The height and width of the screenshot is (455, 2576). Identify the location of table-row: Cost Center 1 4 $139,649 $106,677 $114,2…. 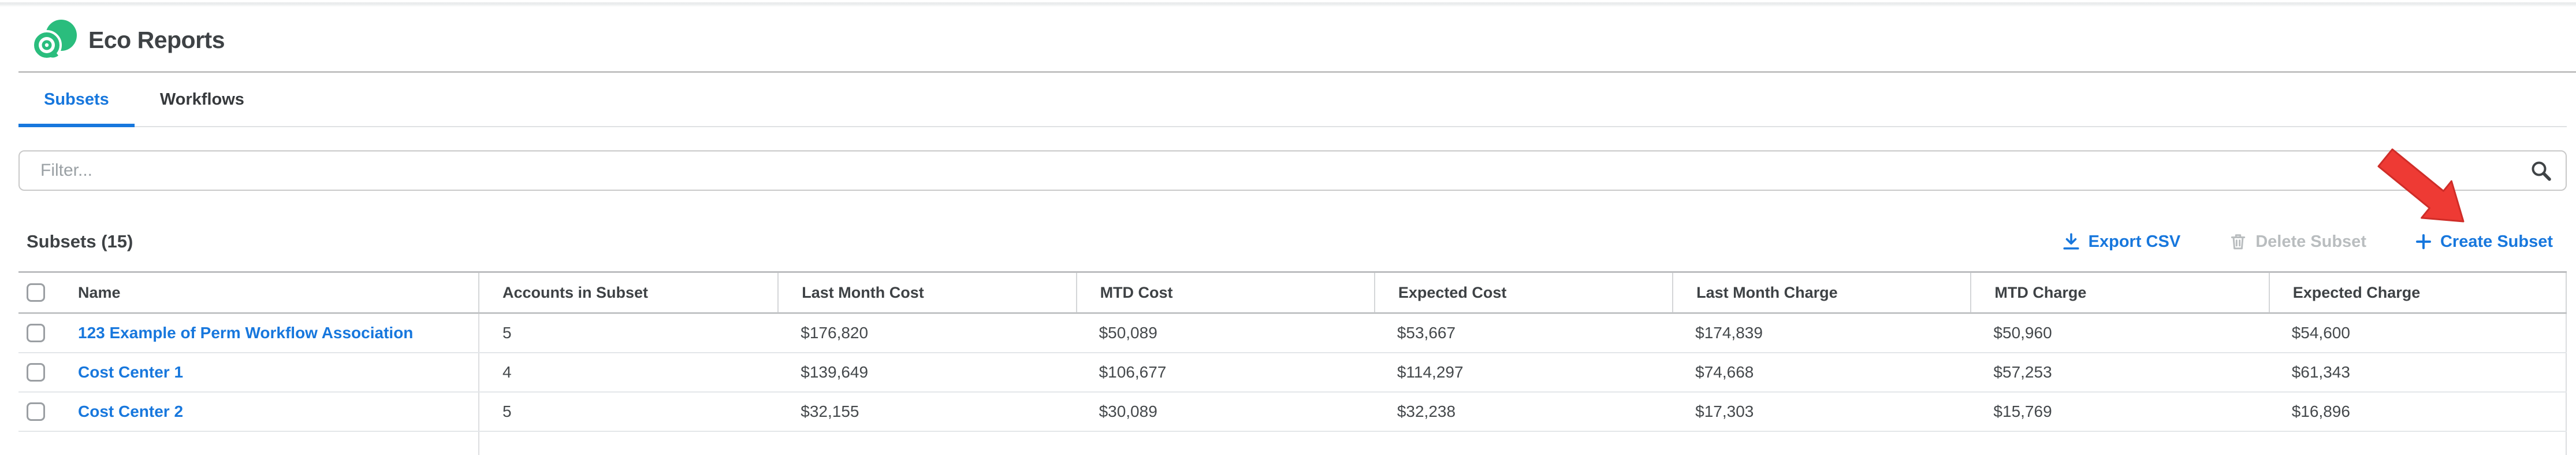
(1293, 373).